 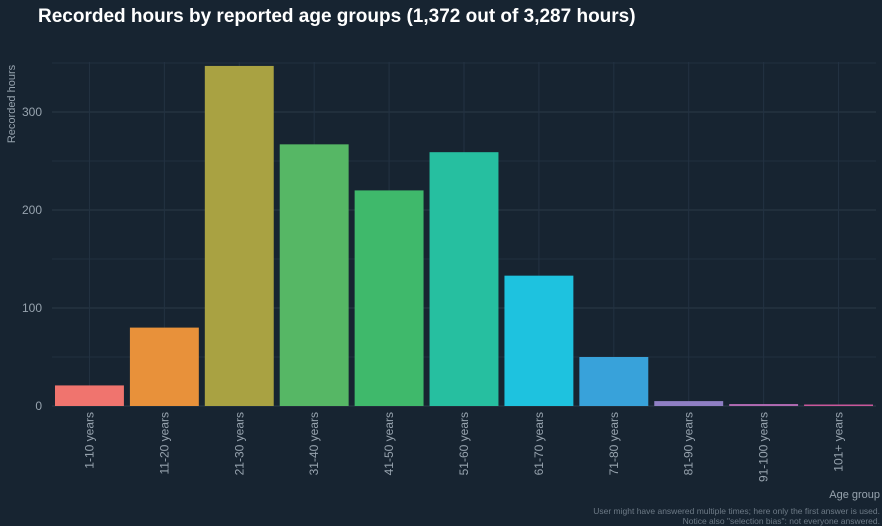 What do you see at coordinates (32, 210) in the screenshot?
I see `y-tick-label: 200` at bounding box center [32, 210].